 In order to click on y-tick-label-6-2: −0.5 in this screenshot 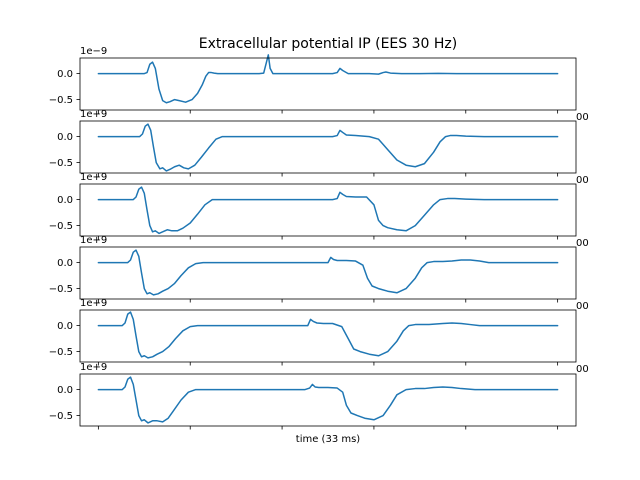, I will do `click(61, 416)`.